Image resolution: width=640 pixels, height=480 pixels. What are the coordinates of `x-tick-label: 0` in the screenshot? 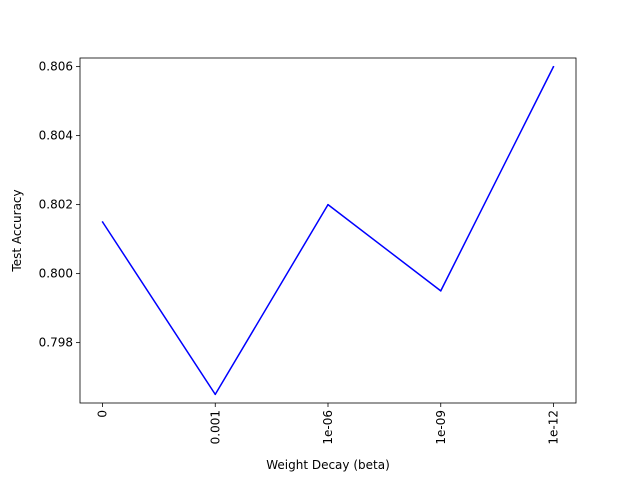 It's located at (103, 414).